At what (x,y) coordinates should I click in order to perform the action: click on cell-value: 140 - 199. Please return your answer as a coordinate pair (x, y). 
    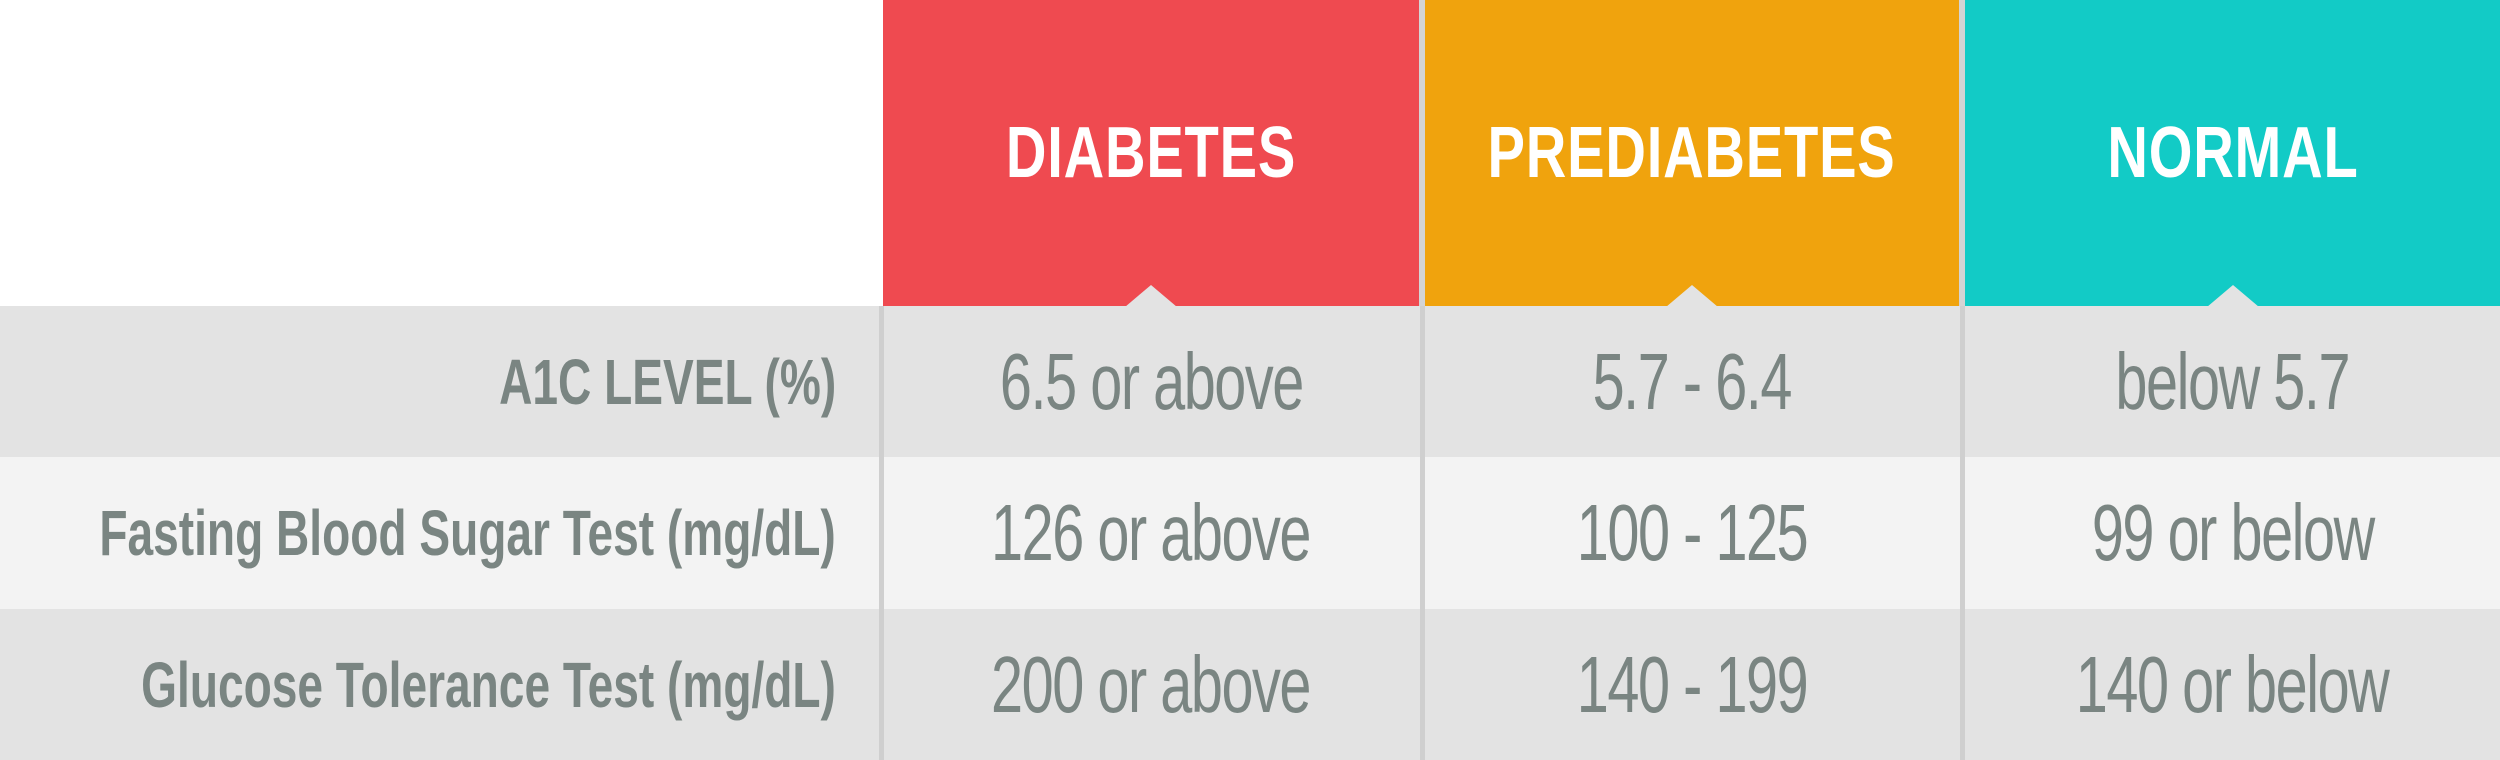
    Looking at the image, I should click on (1692, 684).